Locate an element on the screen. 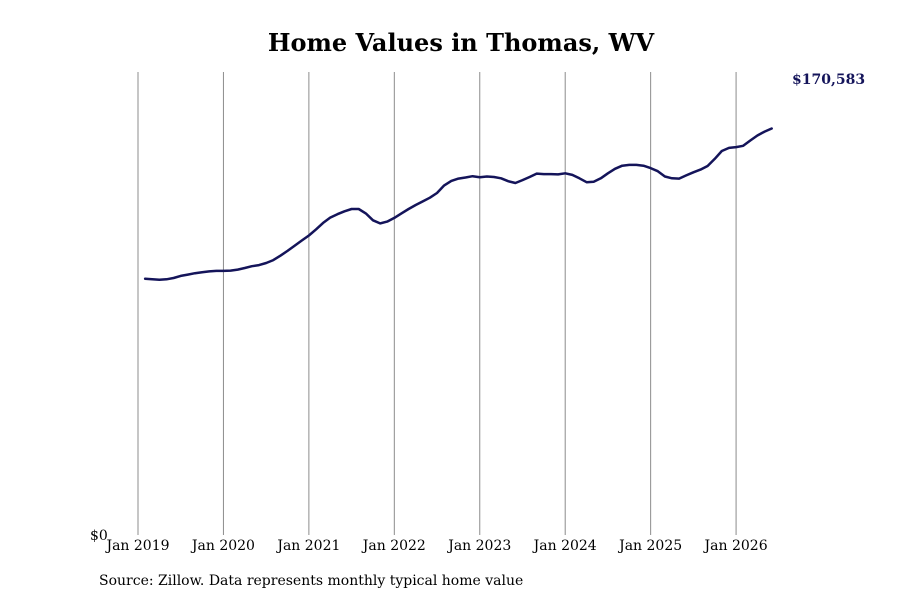 The image size is (900, 600). x-tick-label: Jan 2021 is located at coordinates (307, 546).